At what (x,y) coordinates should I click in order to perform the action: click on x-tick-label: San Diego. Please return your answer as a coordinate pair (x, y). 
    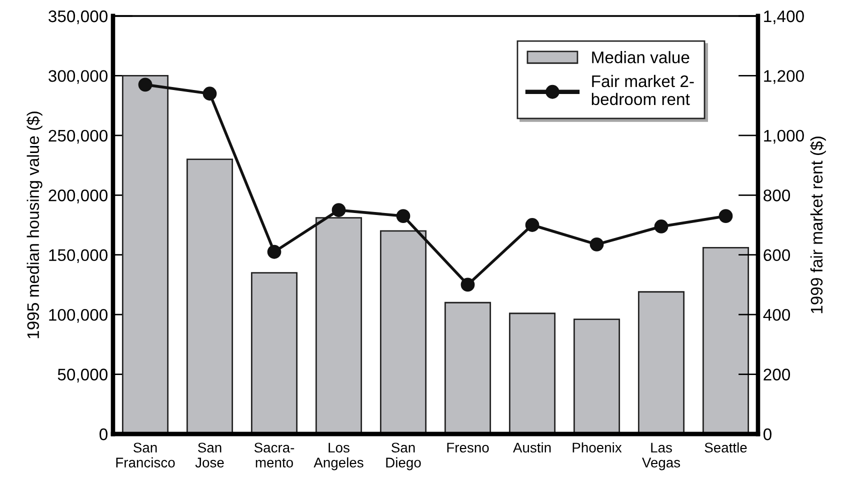
    Looking at the image, I should click on (403, 456).